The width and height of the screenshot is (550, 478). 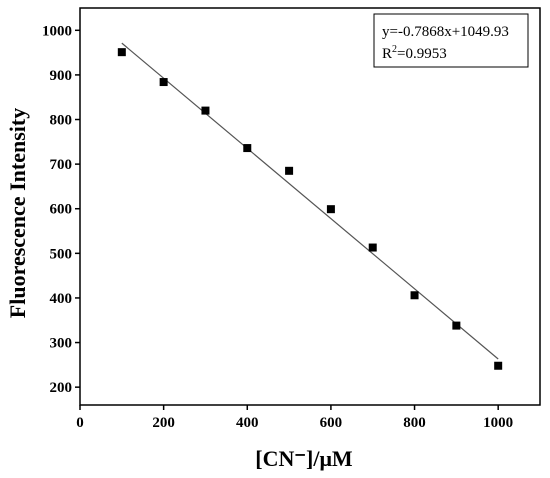 I want to click on x-tick-label: 200, so click(x=163, y=423).